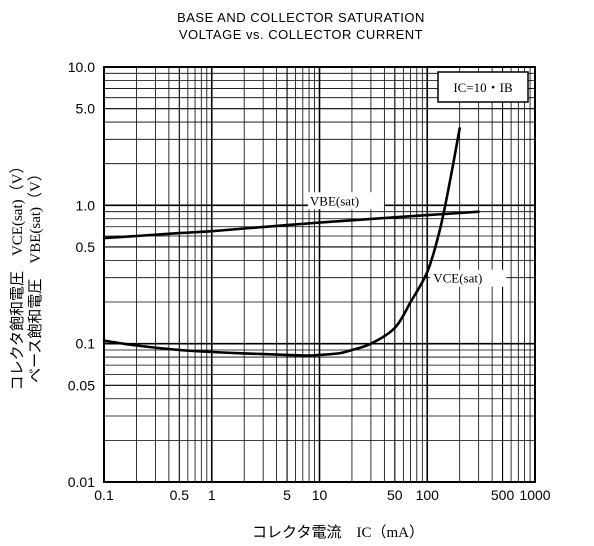 The width and height of the screenshot is (594, 546). Describe the element at coordinates (428, 495) in the screenshot. I see `x-tick-label: 100` at that location.